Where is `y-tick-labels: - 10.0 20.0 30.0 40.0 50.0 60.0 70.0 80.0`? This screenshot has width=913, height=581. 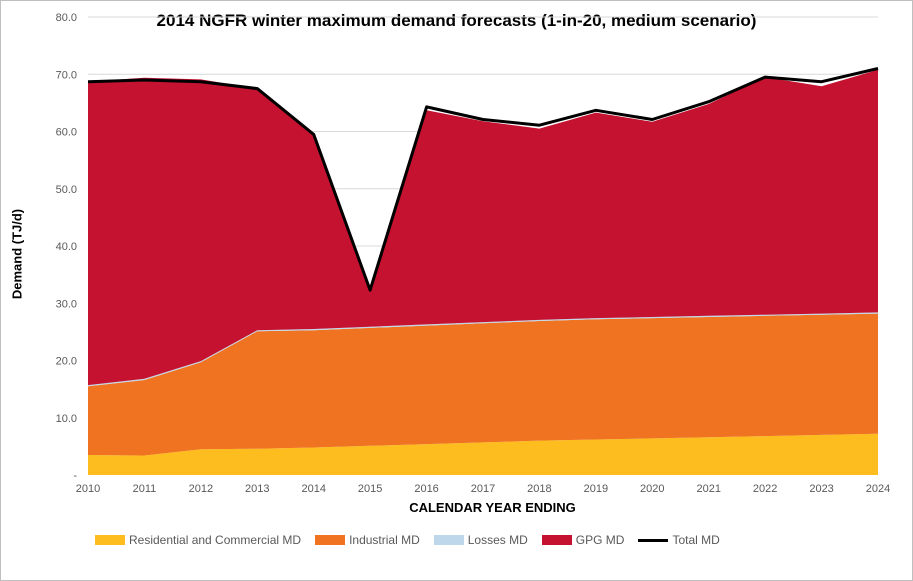 y-tick-labels: - 10.0 20.0 30.0 40.0 50.0 60.0 70.0 80.0 is located at coordinates (67, 247).